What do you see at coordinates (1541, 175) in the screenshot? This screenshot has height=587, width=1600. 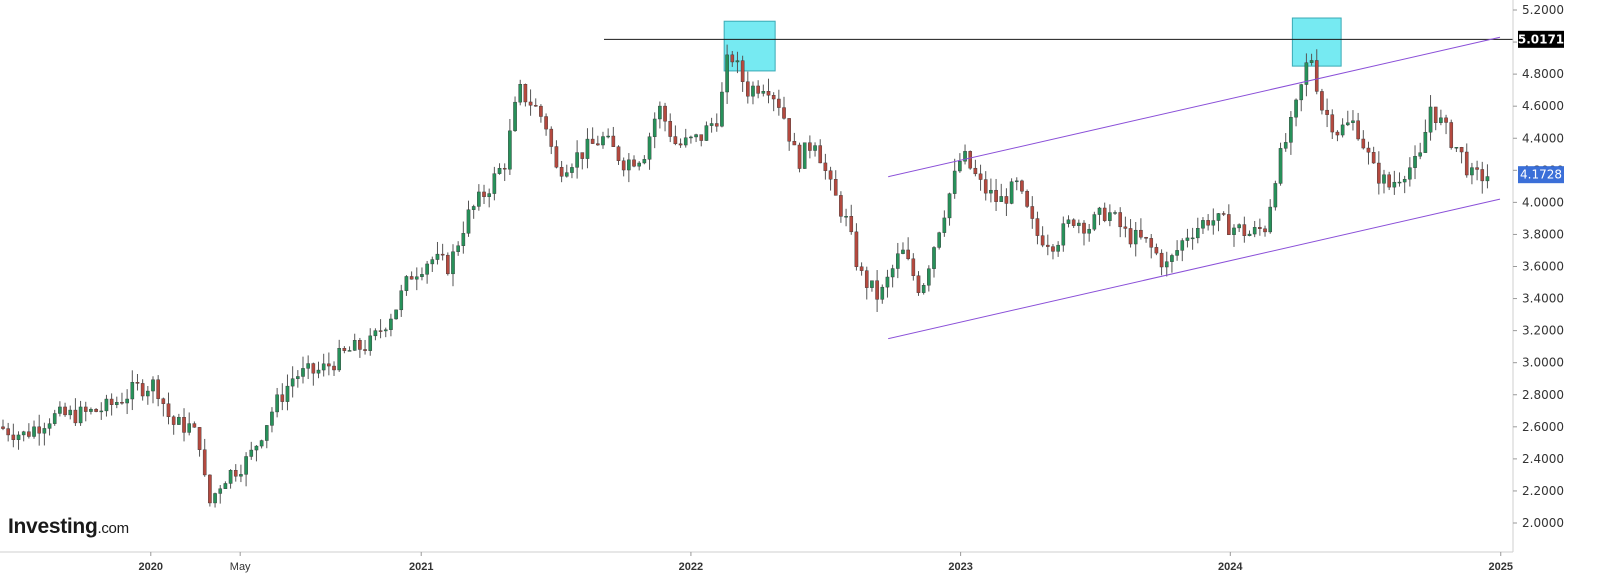 I see `last-price-badge-bg` at bounding box center [1541, 175].